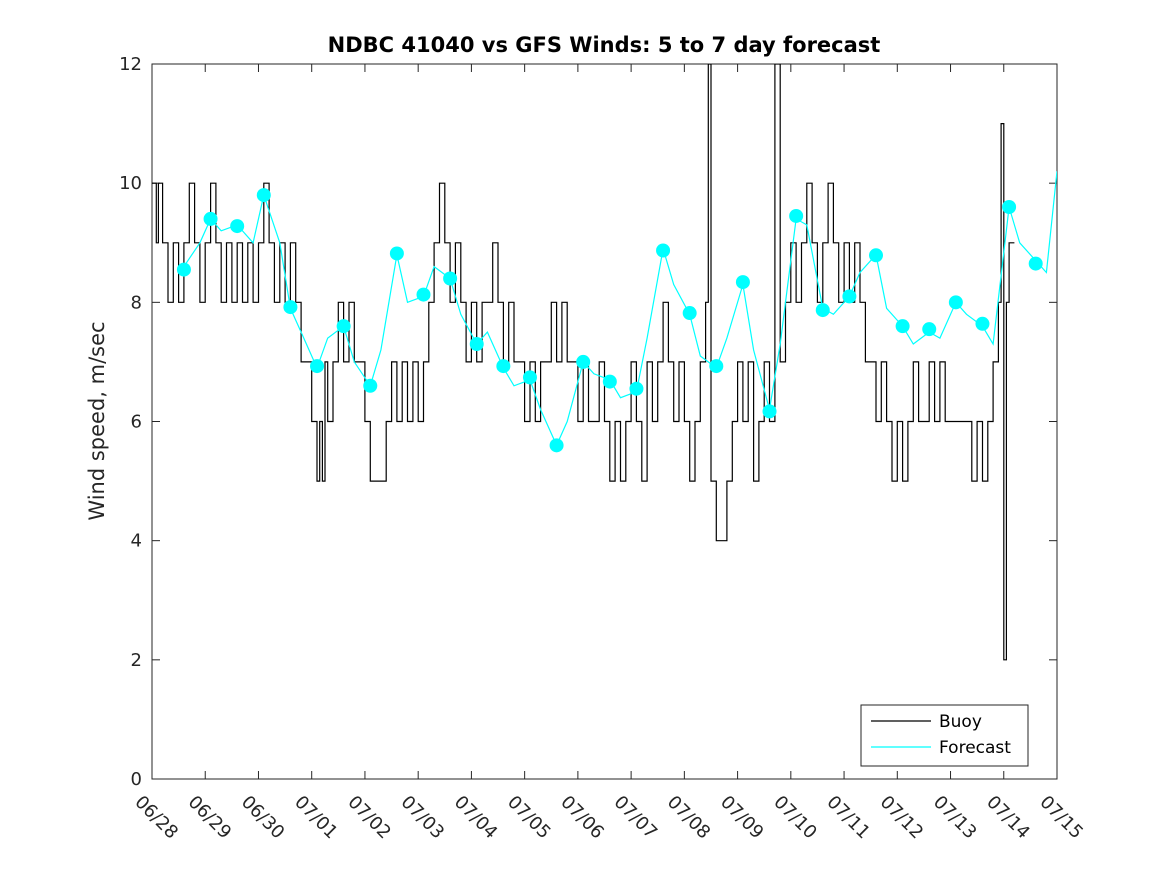 This screenshot has height=875, width=1167. What do you see at coordinates (975, 748) in the screenshot?
I see `legend-entry: Forecast` at bounding box center [975, 748].